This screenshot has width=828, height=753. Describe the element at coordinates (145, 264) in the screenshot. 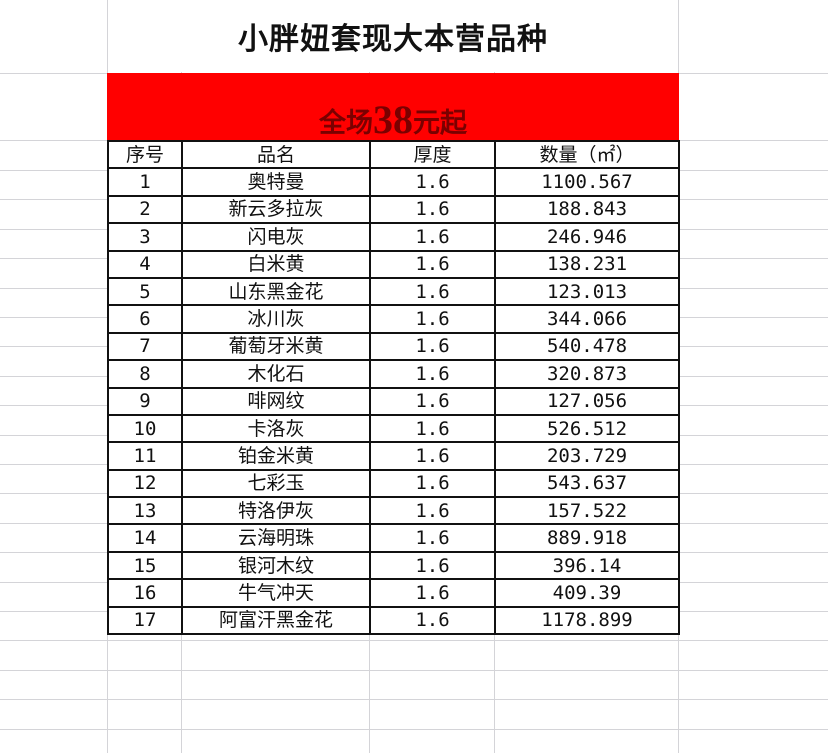

I see `cell-index: 4` at that location.